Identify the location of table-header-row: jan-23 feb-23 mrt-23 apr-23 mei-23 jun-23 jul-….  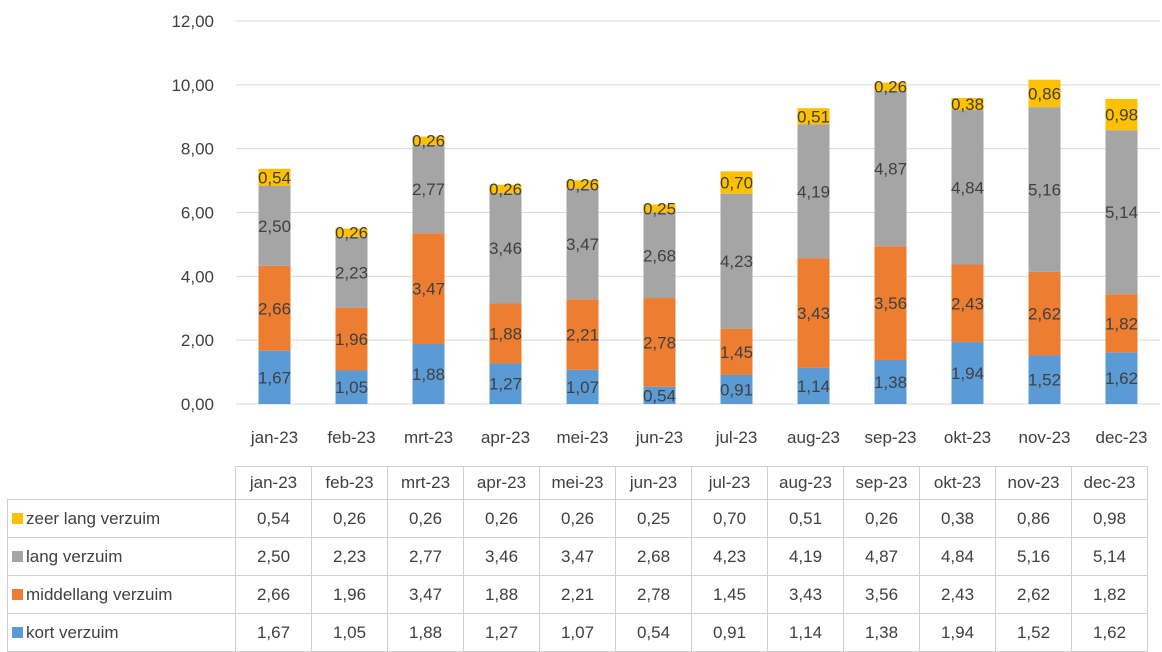
(577, 483).